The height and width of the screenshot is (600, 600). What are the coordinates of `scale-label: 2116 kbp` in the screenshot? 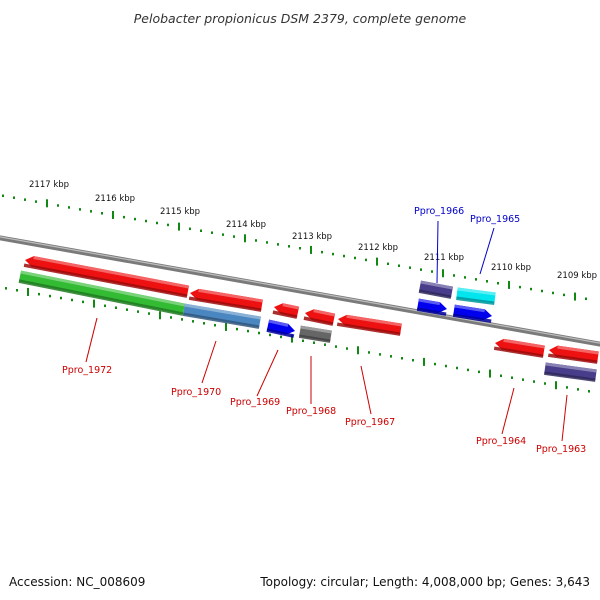 It's located at (115, 199).